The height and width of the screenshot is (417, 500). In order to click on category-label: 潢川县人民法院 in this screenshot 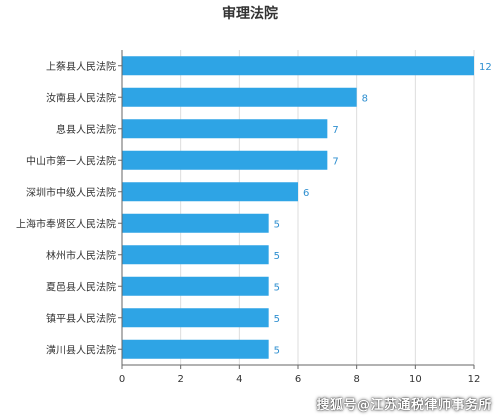, I will do `click(81, 349)`.